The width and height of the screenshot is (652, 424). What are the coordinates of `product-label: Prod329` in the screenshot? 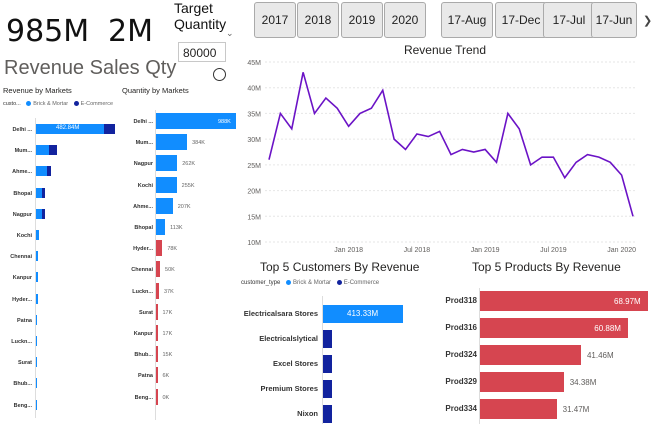 It's located at (461, 381).